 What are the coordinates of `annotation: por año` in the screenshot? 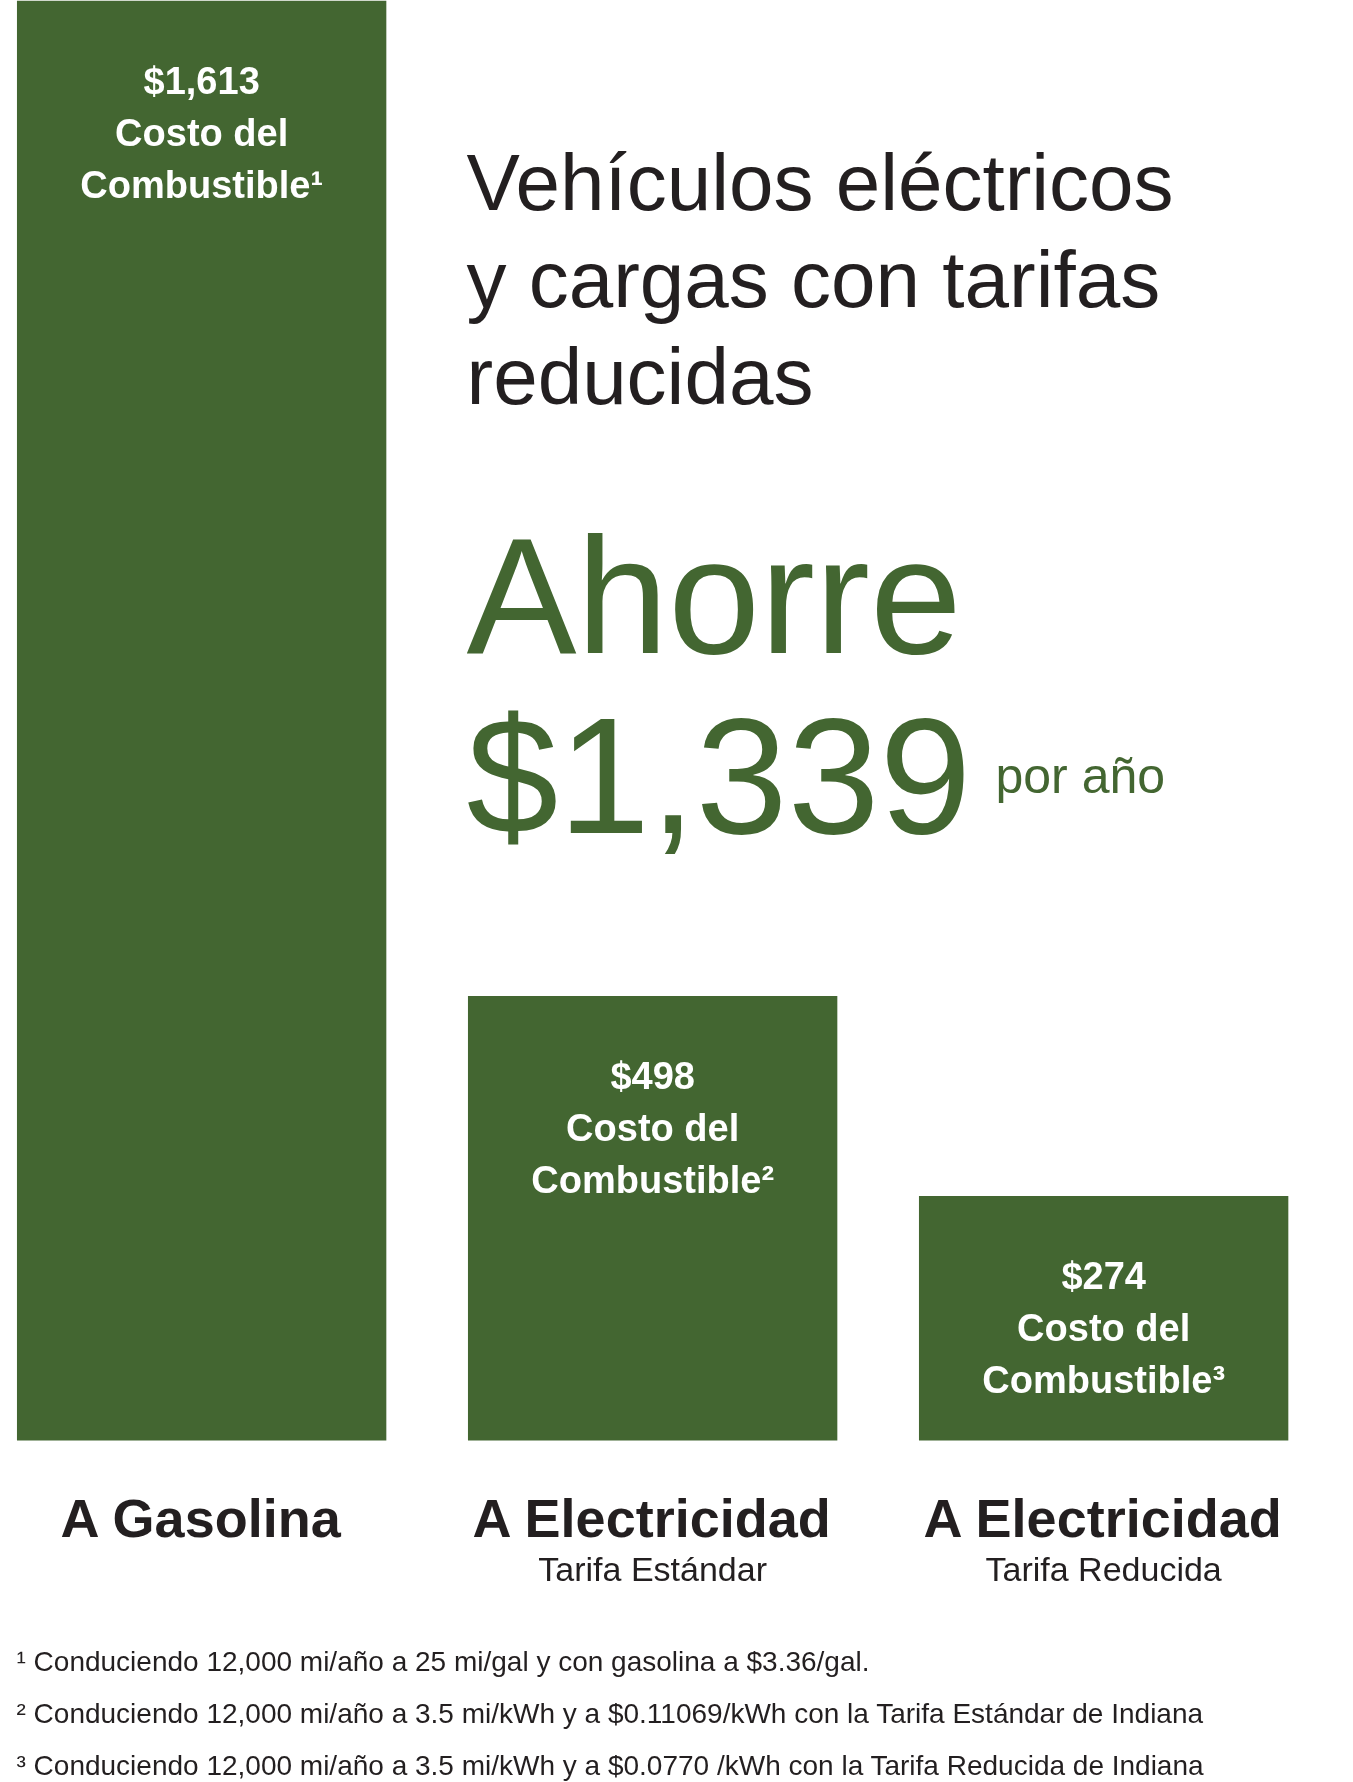 It's located at (1080, 775).